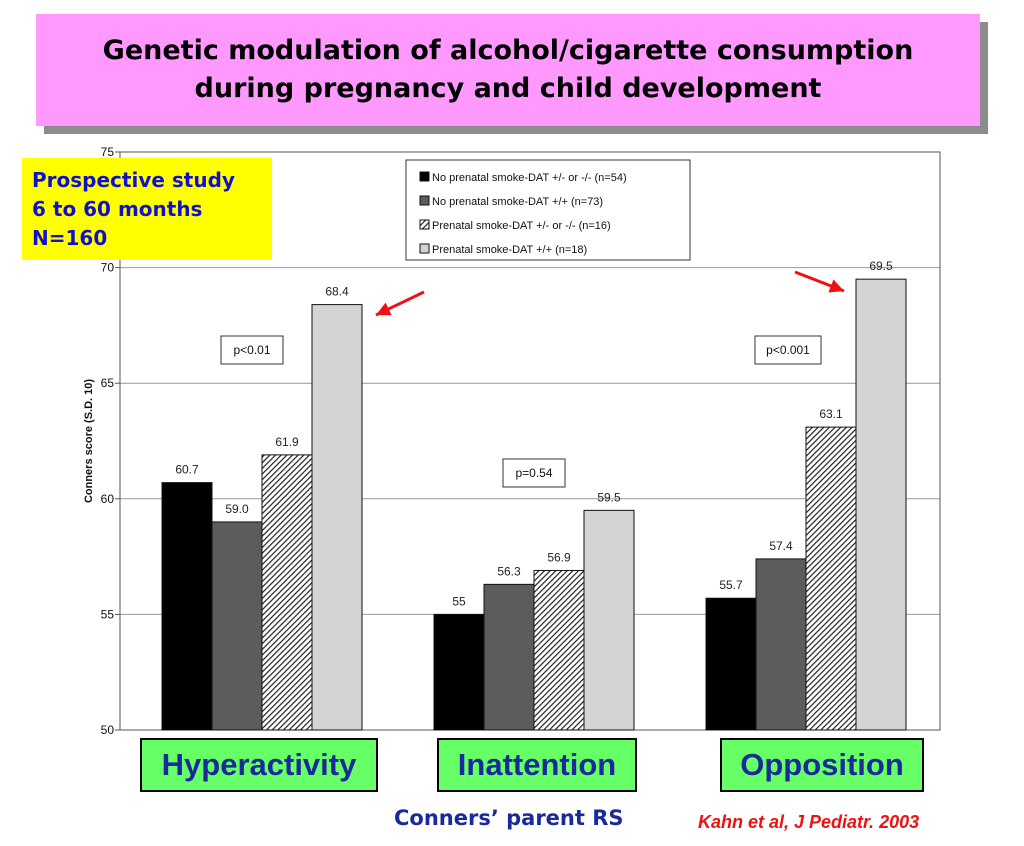  Describe the element at coordinates (459, 601) in the screenshot. I see `data-label: 55` at that location.